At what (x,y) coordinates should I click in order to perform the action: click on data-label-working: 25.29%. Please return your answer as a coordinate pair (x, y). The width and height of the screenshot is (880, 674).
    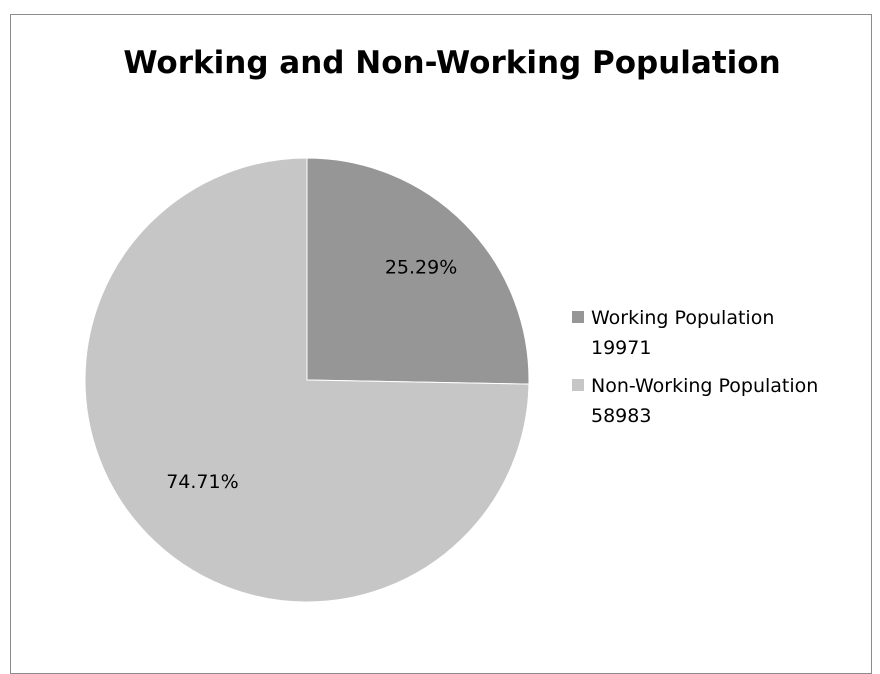
    Looking at the image, I should click on (421, 268).